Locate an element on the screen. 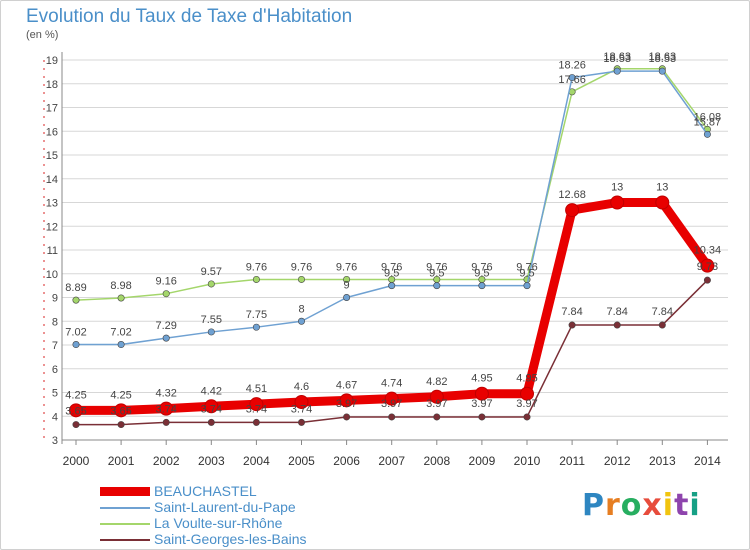 The width and height of the screenshot is (750, 550). y-tick-label: 19 is located at coordinates (52, 61).